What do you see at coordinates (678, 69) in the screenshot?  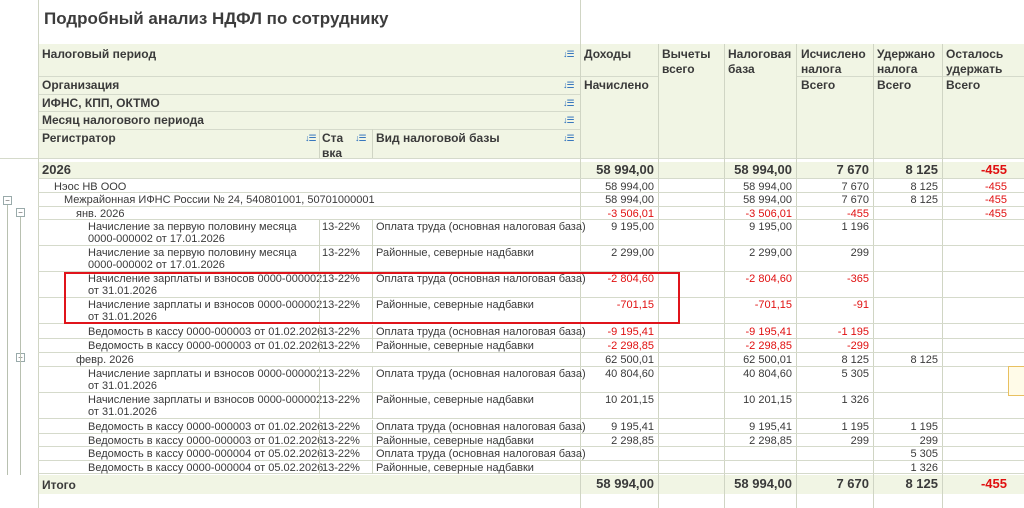 I see `header-deductions-line2: всего` at bounding box center [678, 69].